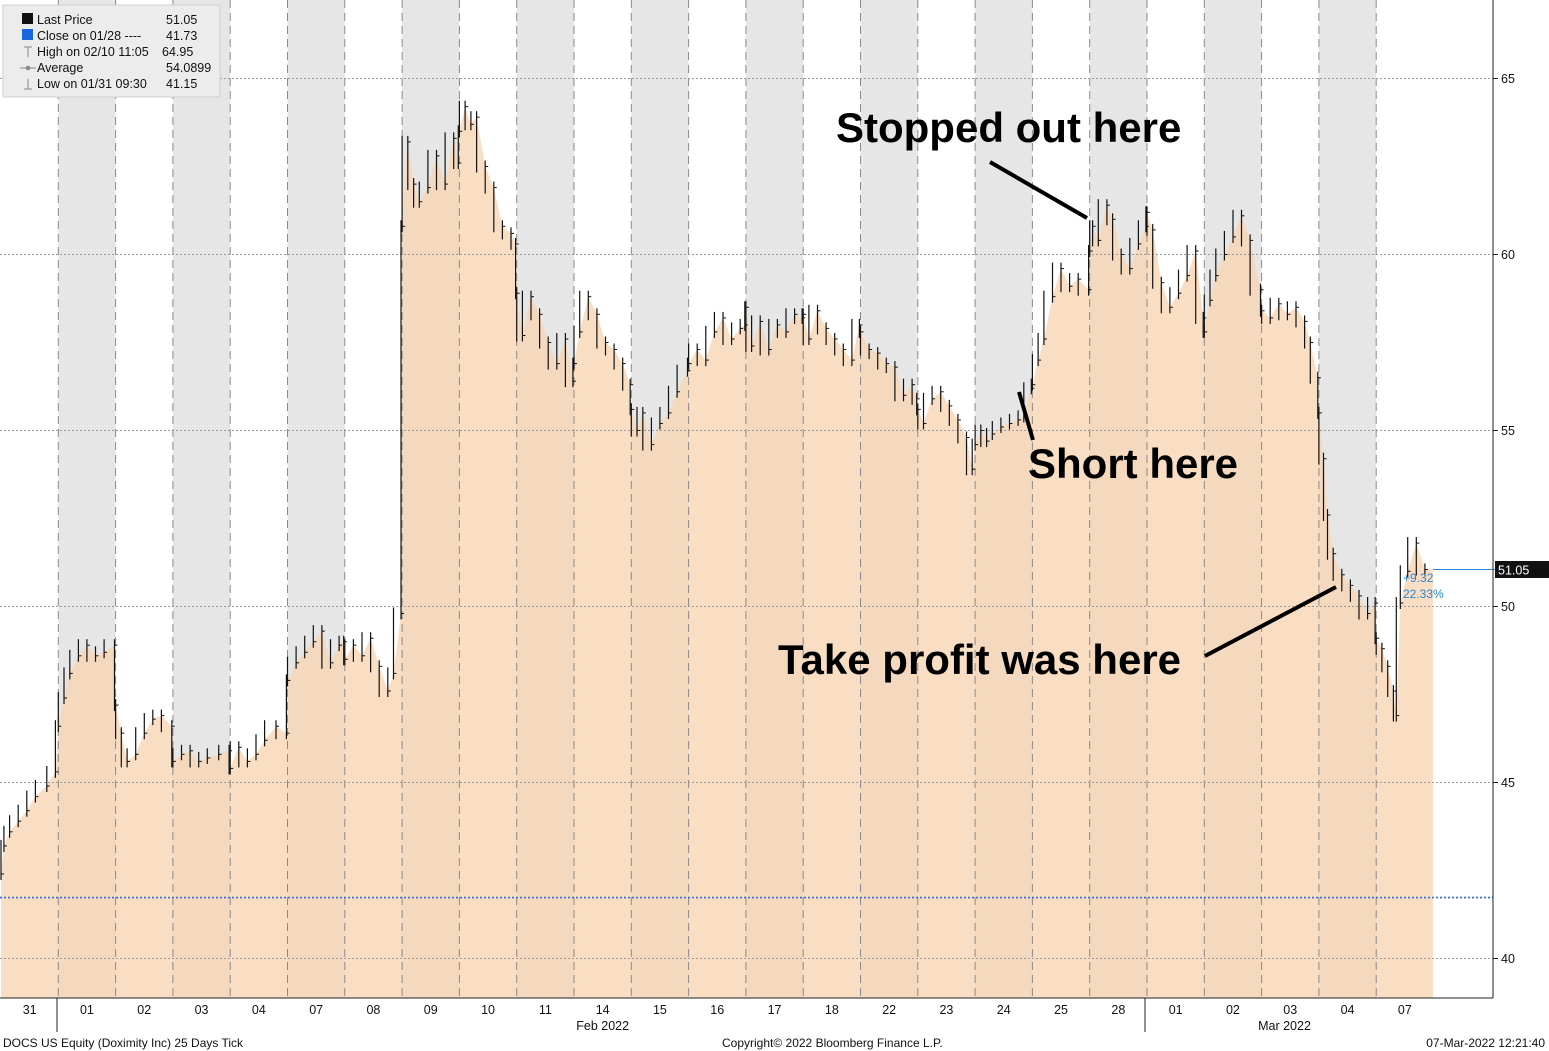  I want to click on x-day-label-4: 04, so click(259, 1010).